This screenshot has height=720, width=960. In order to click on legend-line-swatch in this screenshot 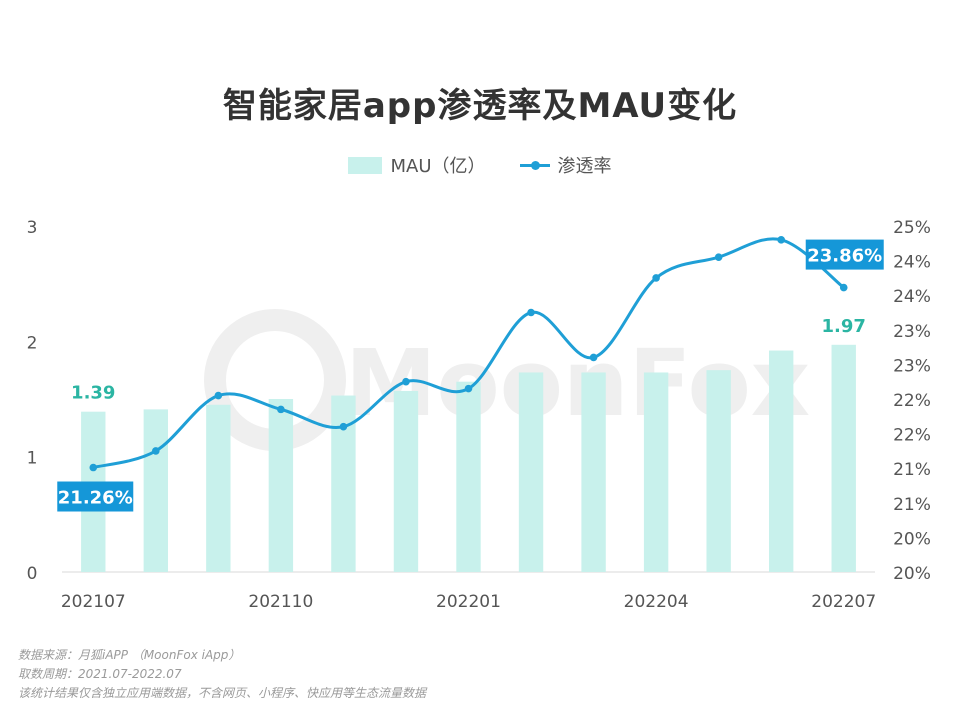, I will do `click(534, 165)`.